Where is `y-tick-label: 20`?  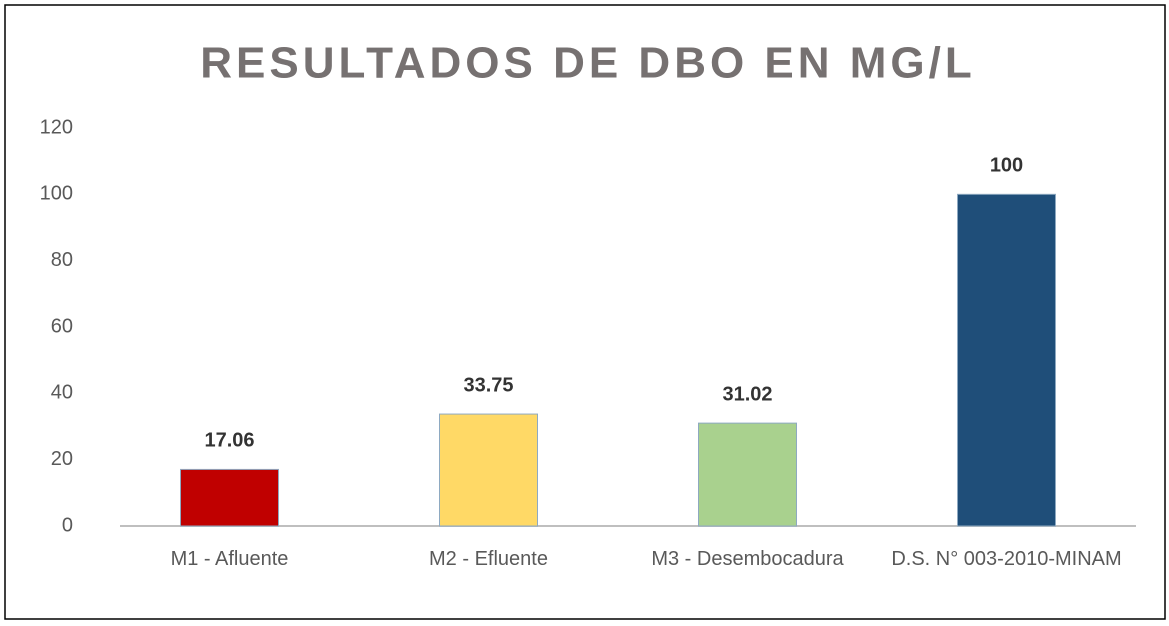
y-tick-label: 20 is located at coordinates (62, 459).